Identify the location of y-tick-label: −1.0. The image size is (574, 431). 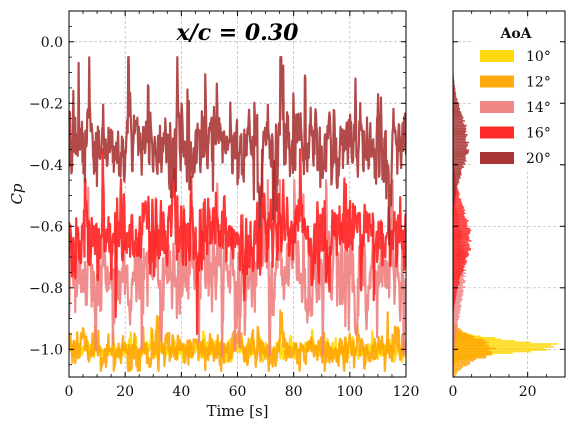
(46, 350).